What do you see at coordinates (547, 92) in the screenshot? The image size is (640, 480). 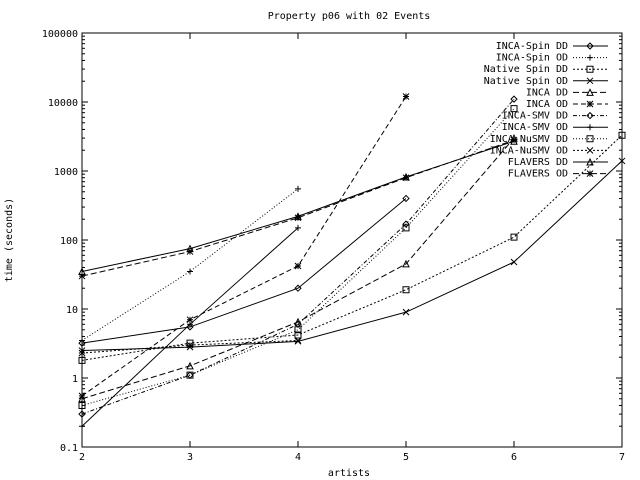 I see `legend-label-inca-dd: INCA DD` at bounding box center [547, 92].